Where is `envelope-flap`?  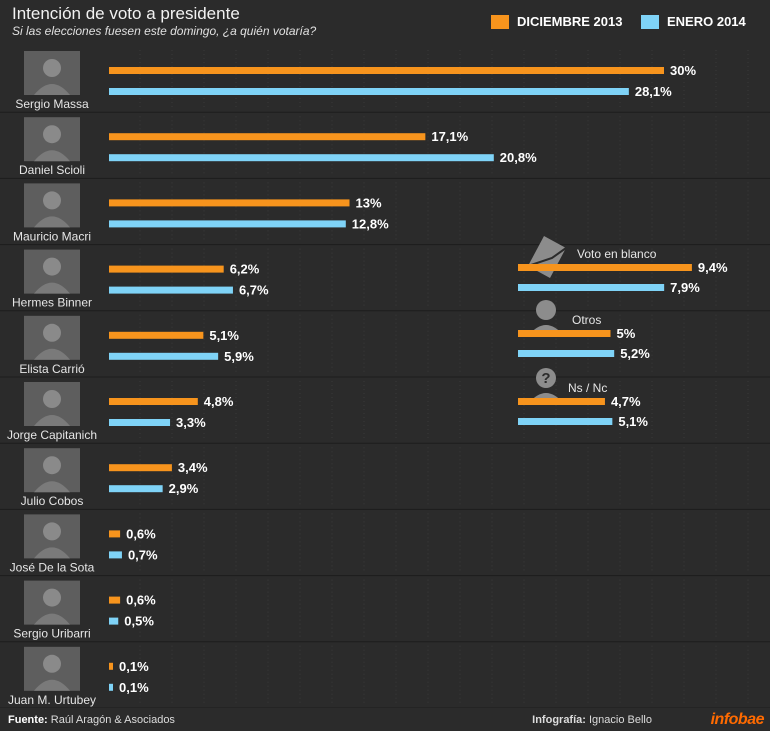
envelope-flap is located at coordinates (547, 257).